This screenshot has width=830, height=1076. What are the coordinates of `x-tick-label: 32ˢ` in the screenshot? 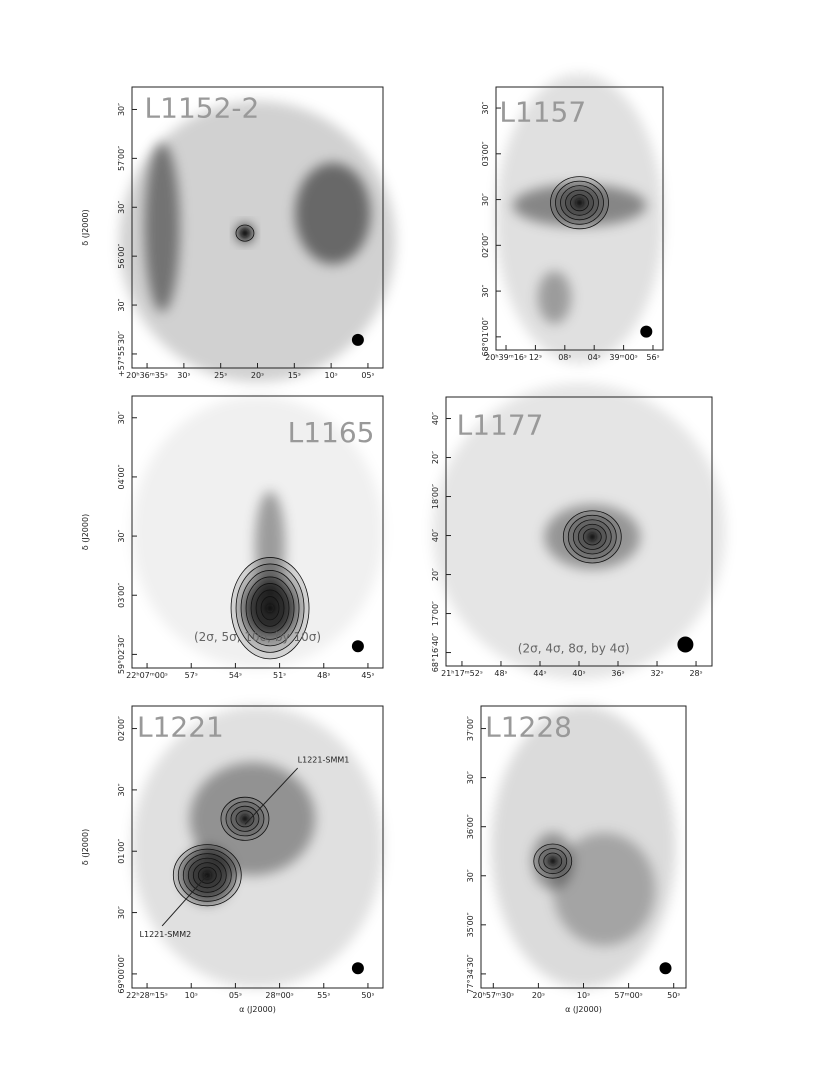 It's located at (656, 673).